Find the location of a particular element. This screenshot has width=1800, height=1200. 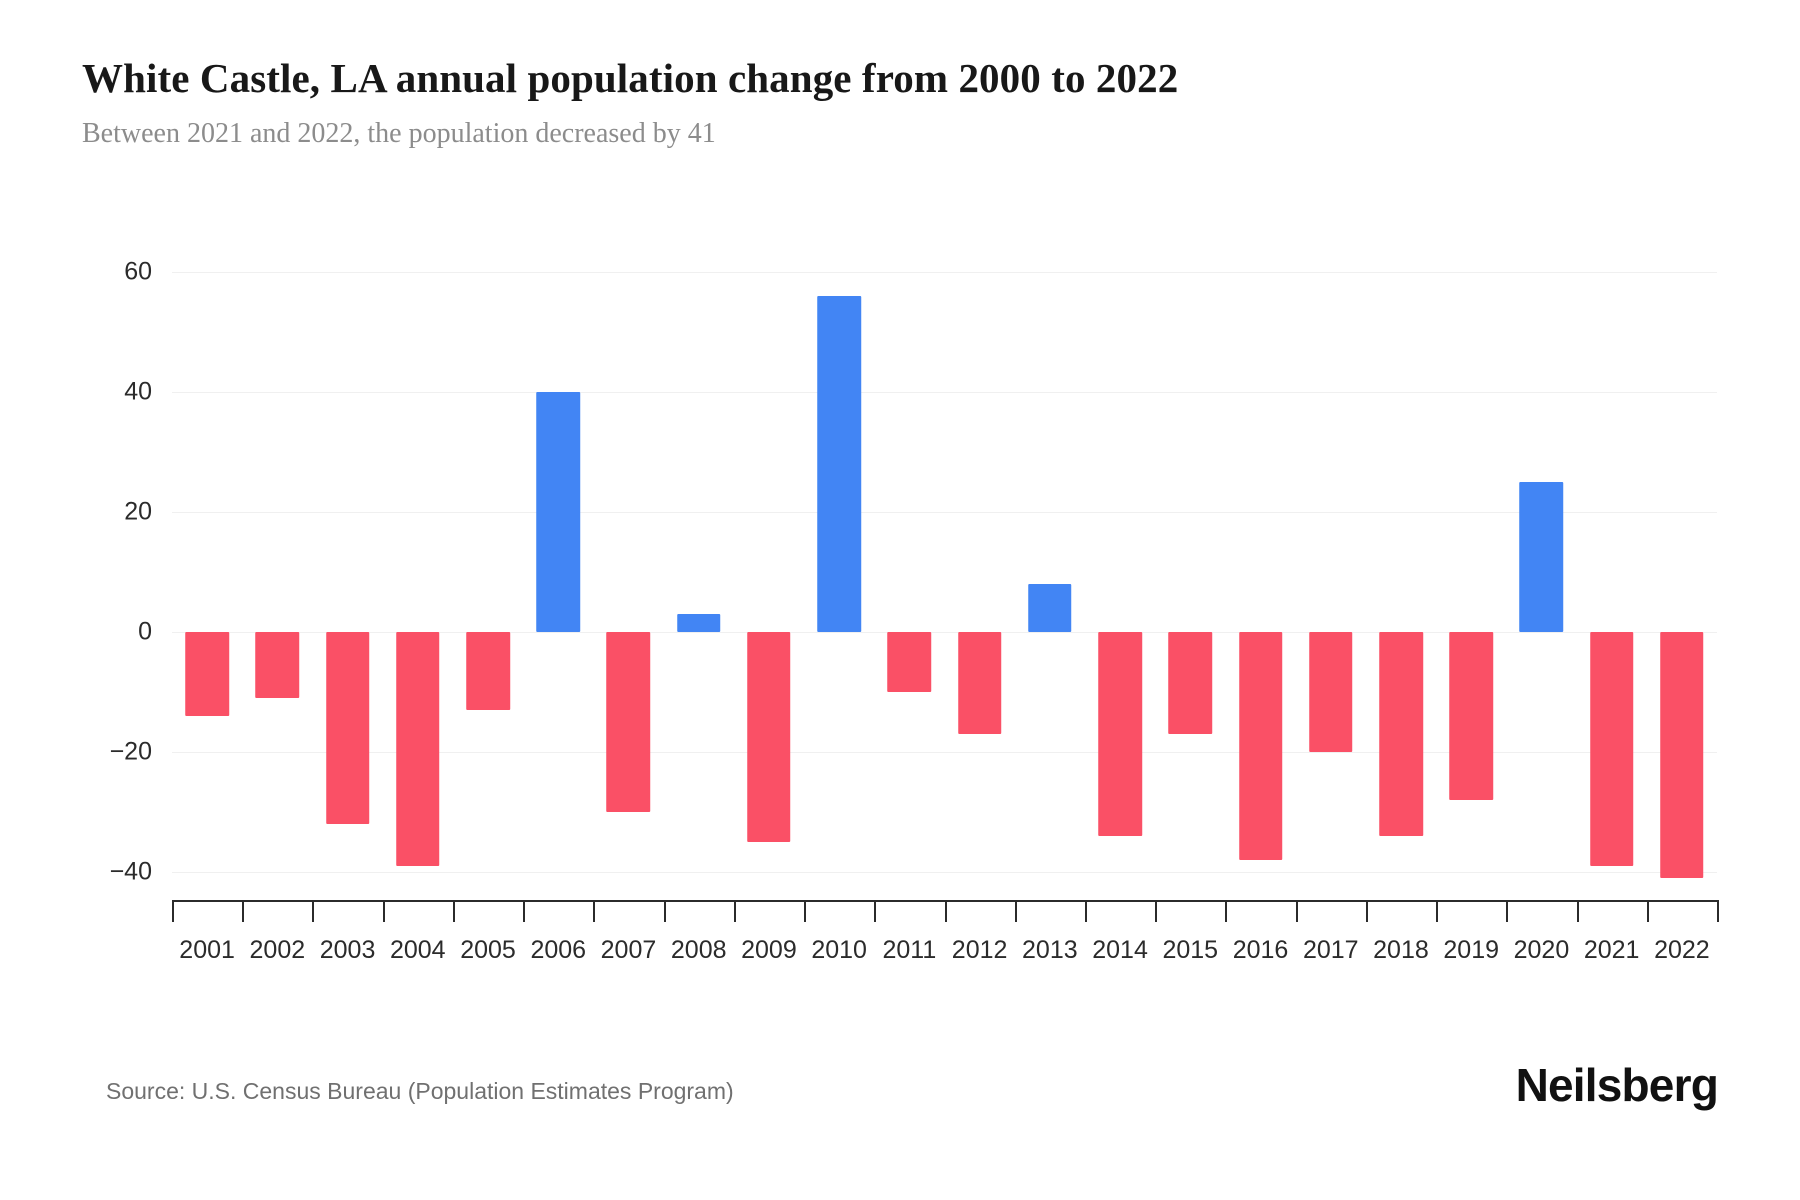

bar-2006 is located at coordinates (558, 512).